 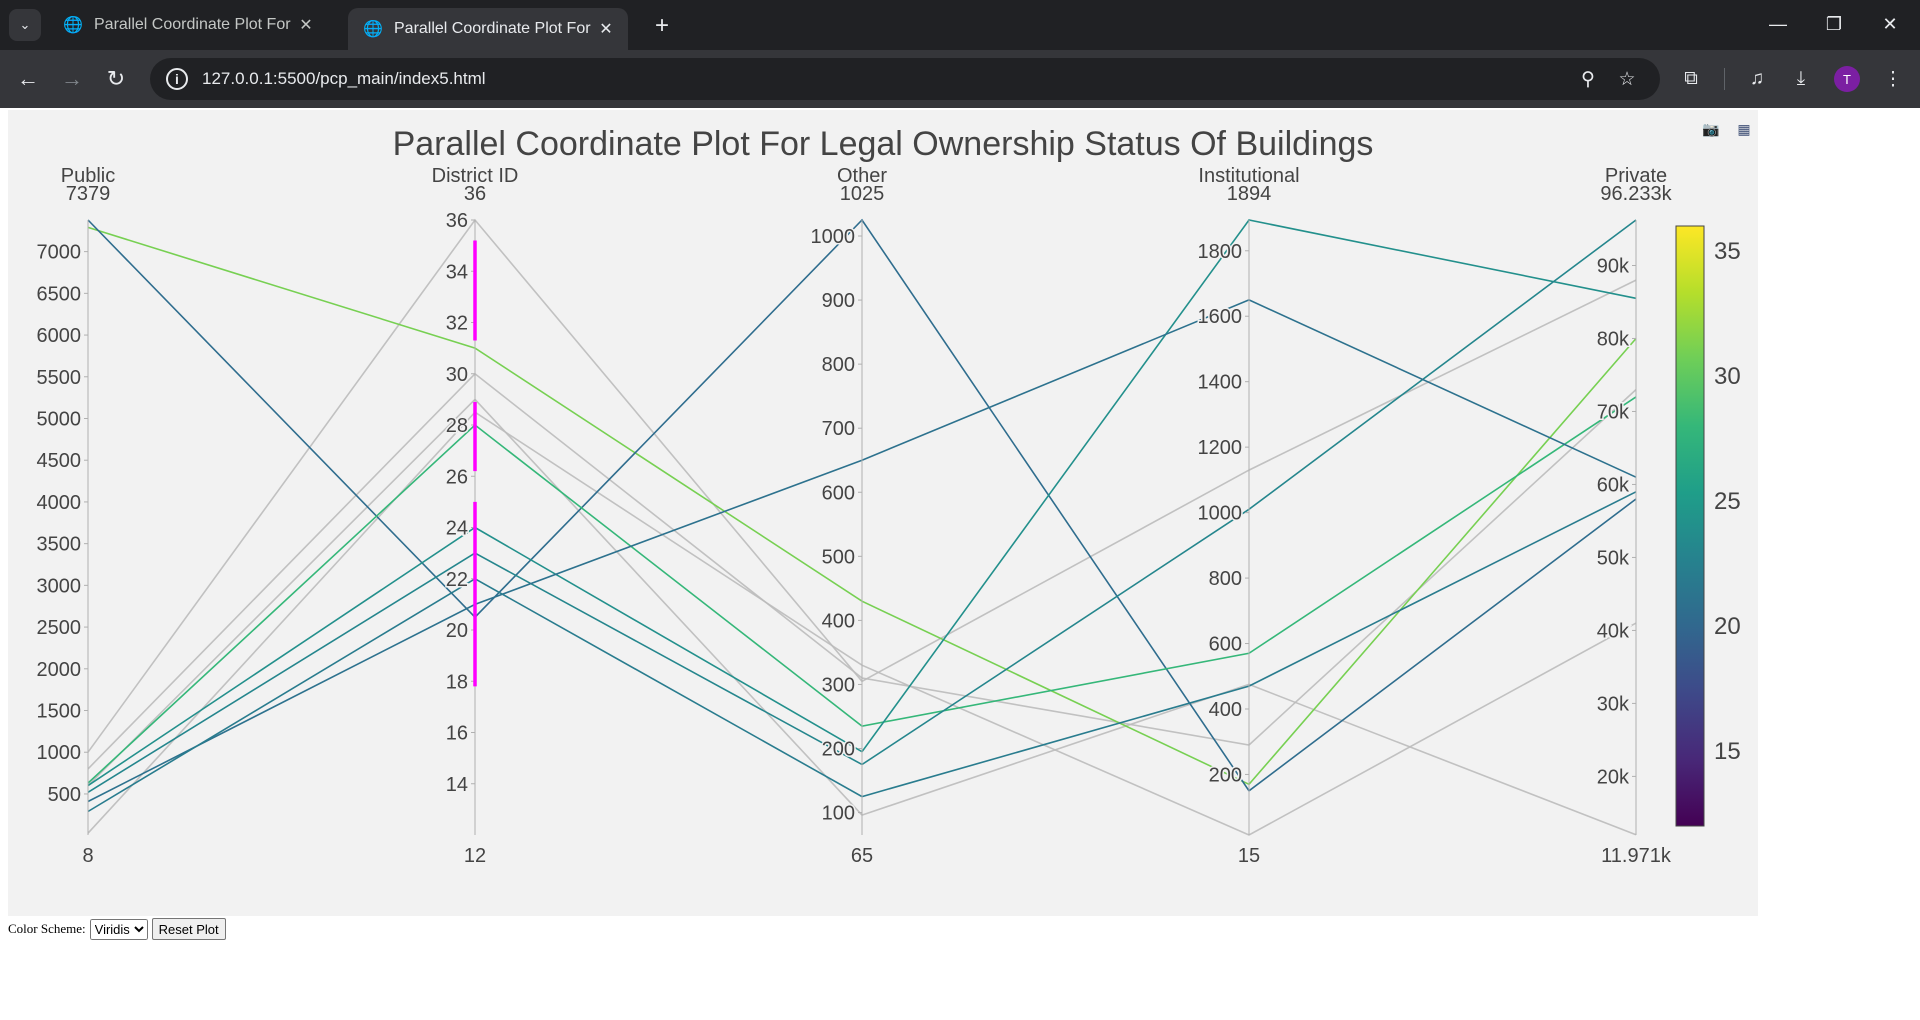 What do you see at coordinates (1613, 485) in the screenshot?
I see `tick-label: 60k` at bounding box center [1613, 485].